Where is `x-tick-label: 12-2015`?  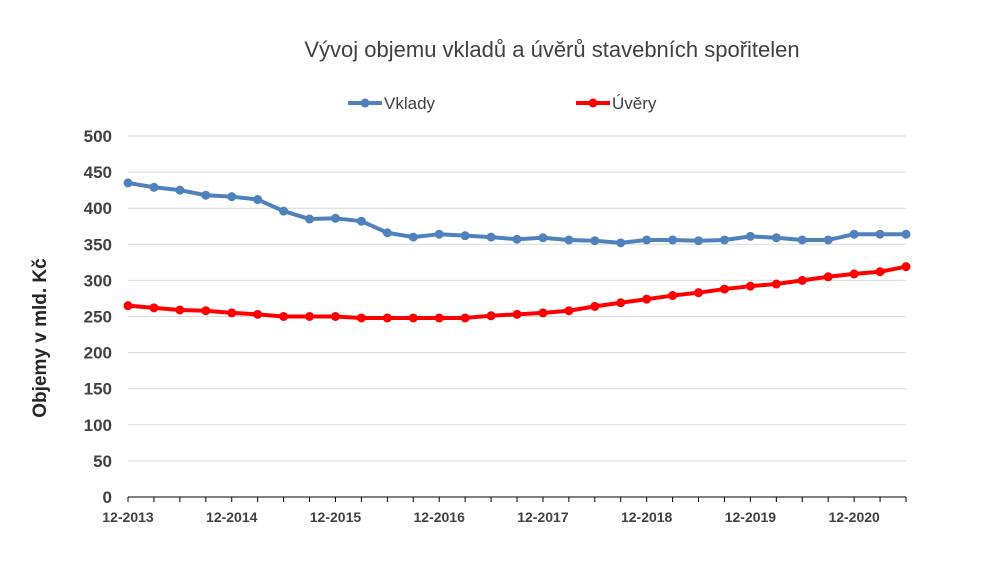
x-tick-label: 12-2015 is located at coordinates (336, 517).